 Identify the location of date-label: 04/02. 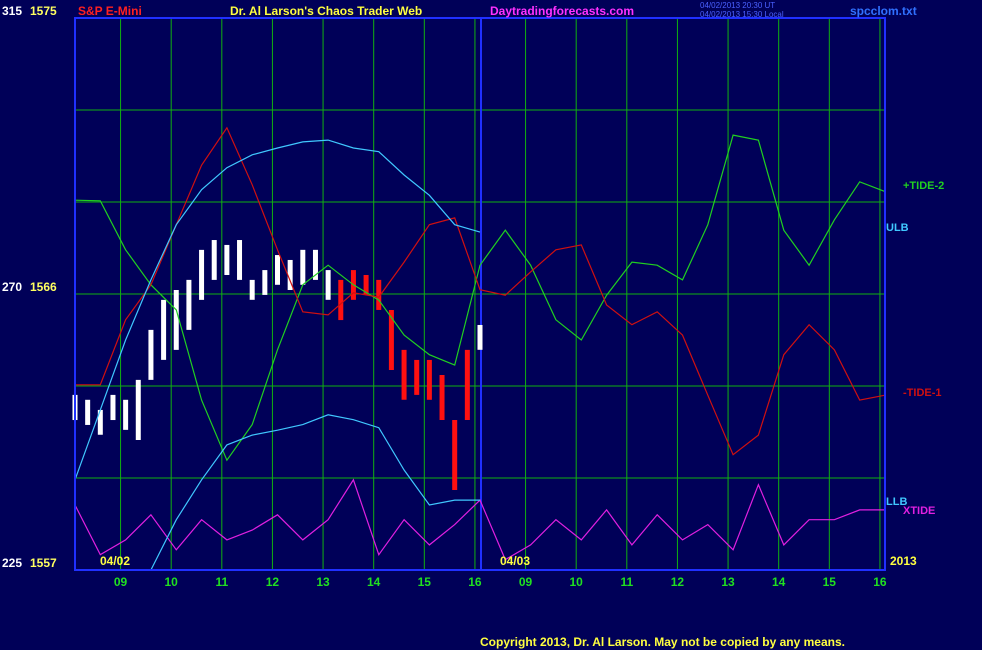
(115, 561).